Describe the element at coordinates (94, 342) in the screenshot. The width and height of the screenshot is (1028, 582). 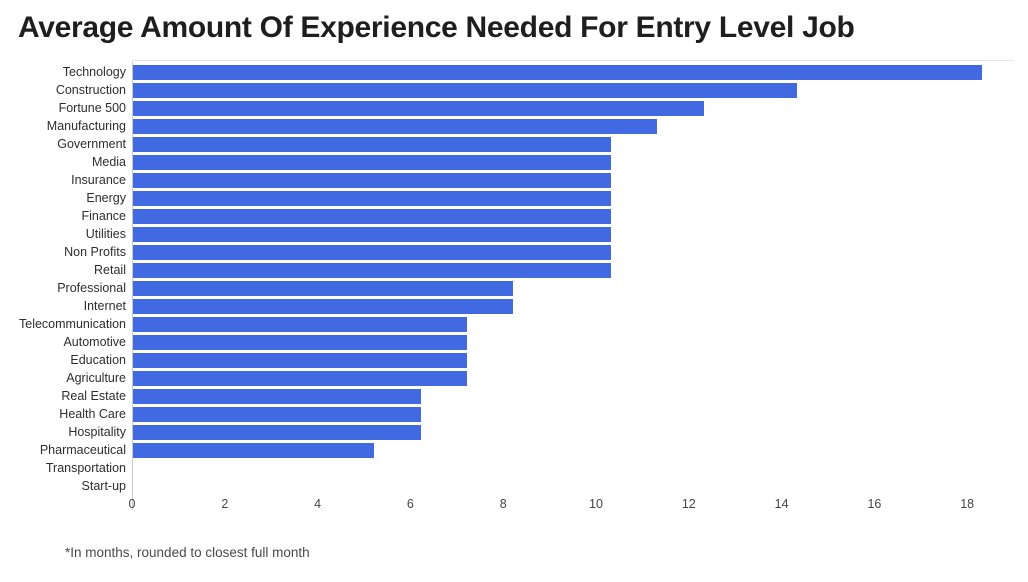
I see `category-label-automotive: Automotive` at that location.